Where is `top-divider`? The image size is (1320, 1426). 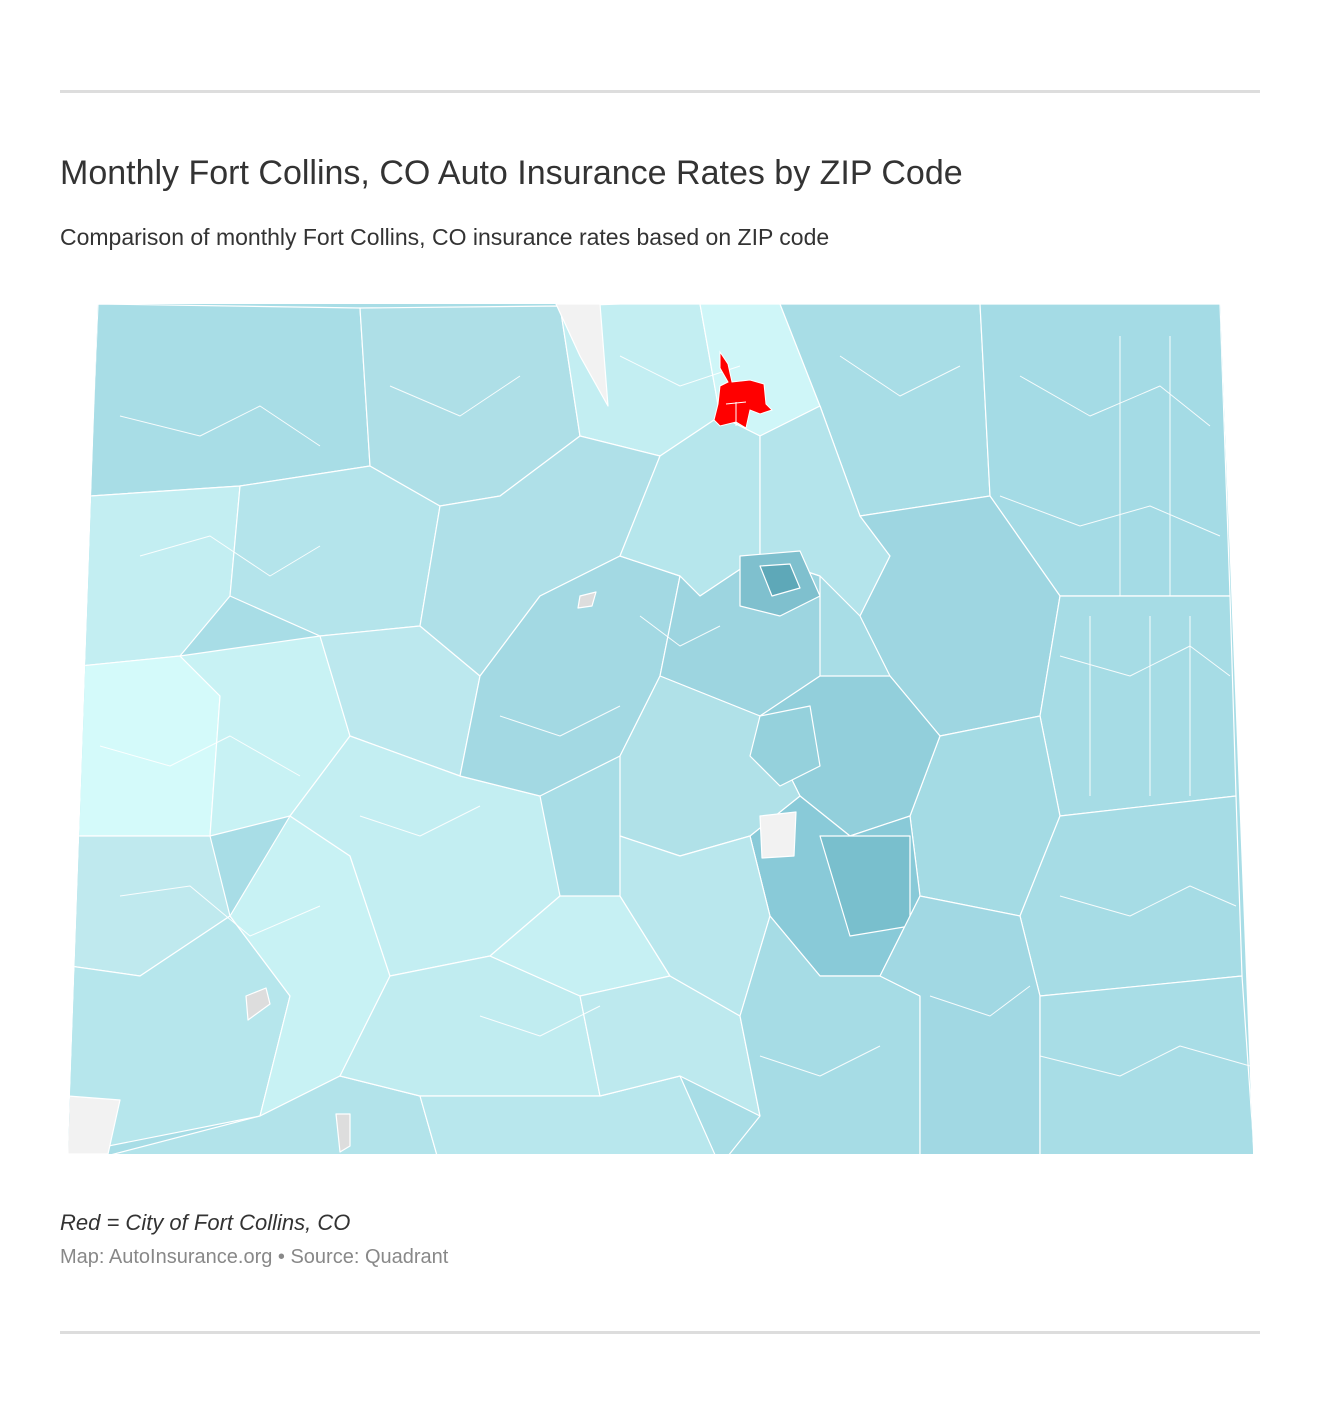 top-divider is located at coordinates (660, 91).